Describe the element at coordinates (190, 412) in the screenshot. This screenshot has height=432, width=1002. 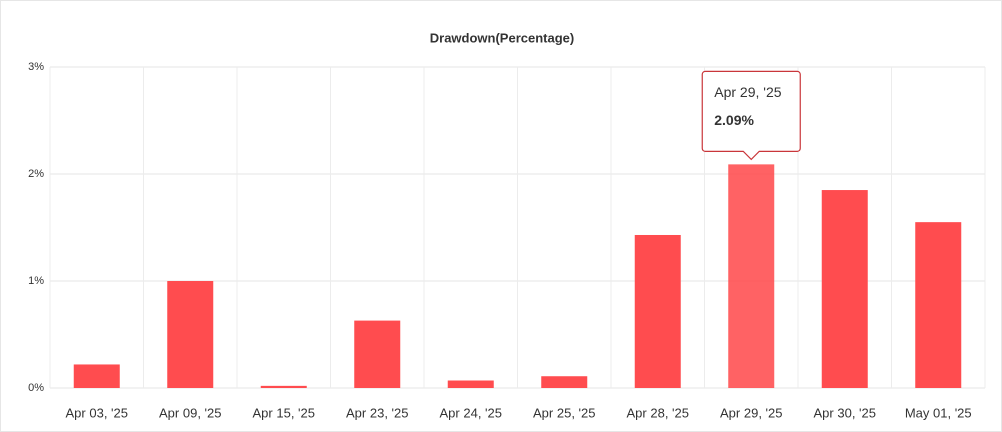
I see `x-tick-label: Apr 09, '25` at that location.